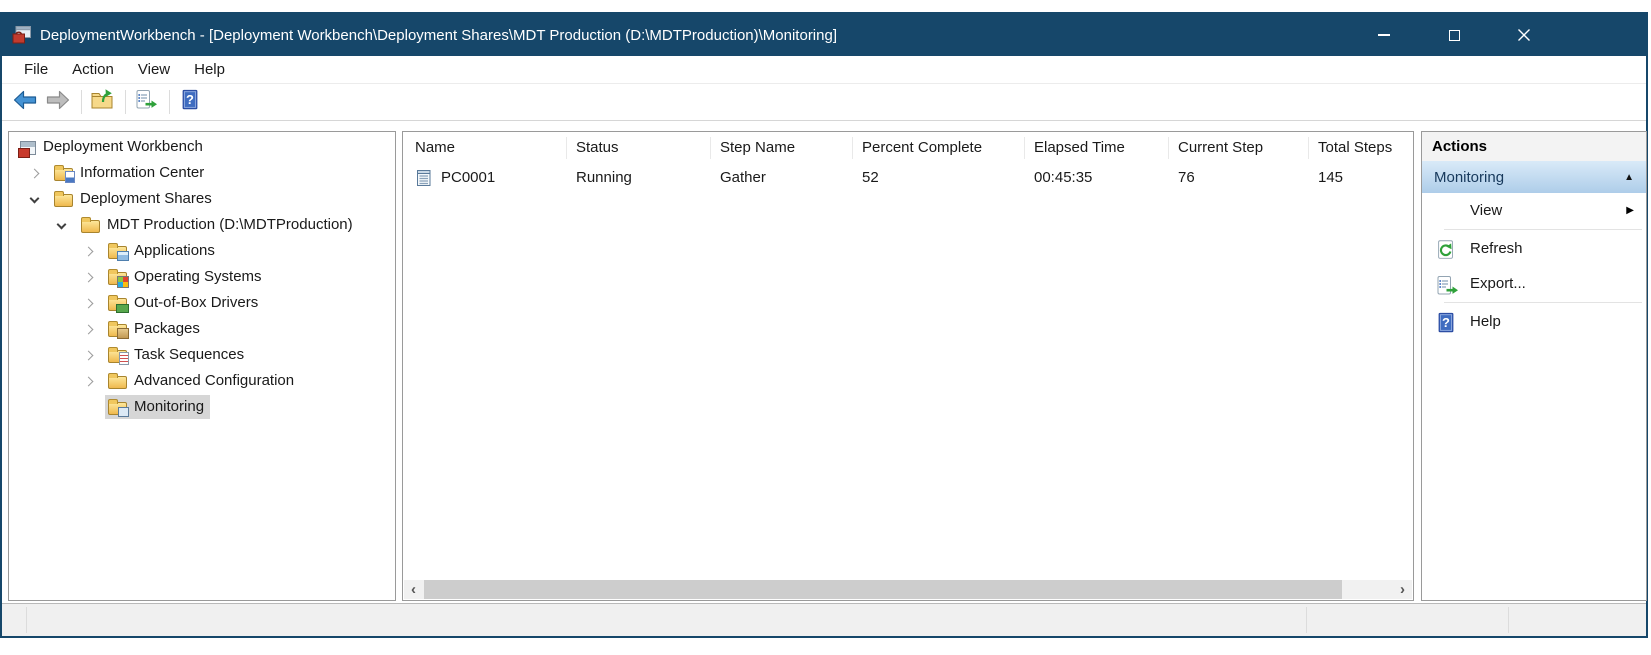 Image resolution: width=1651 pixels, height=655 pixels. I want to click on tree-item-deployment-shares: Deployment Shares, so click(202, 200).